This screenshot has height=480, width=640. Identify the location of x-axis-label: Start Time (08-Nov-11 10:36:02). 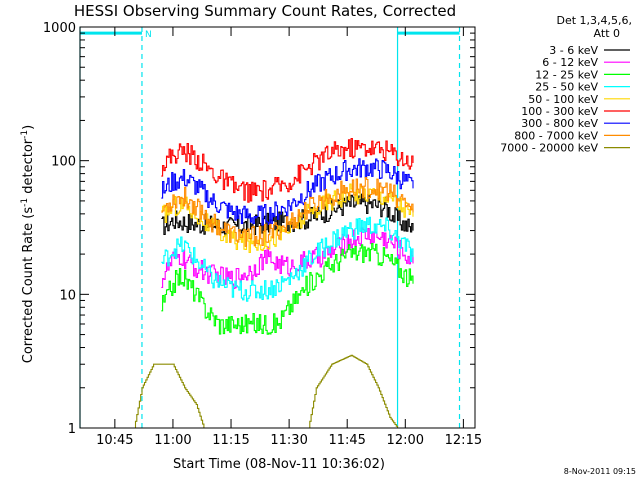
(279, 464).